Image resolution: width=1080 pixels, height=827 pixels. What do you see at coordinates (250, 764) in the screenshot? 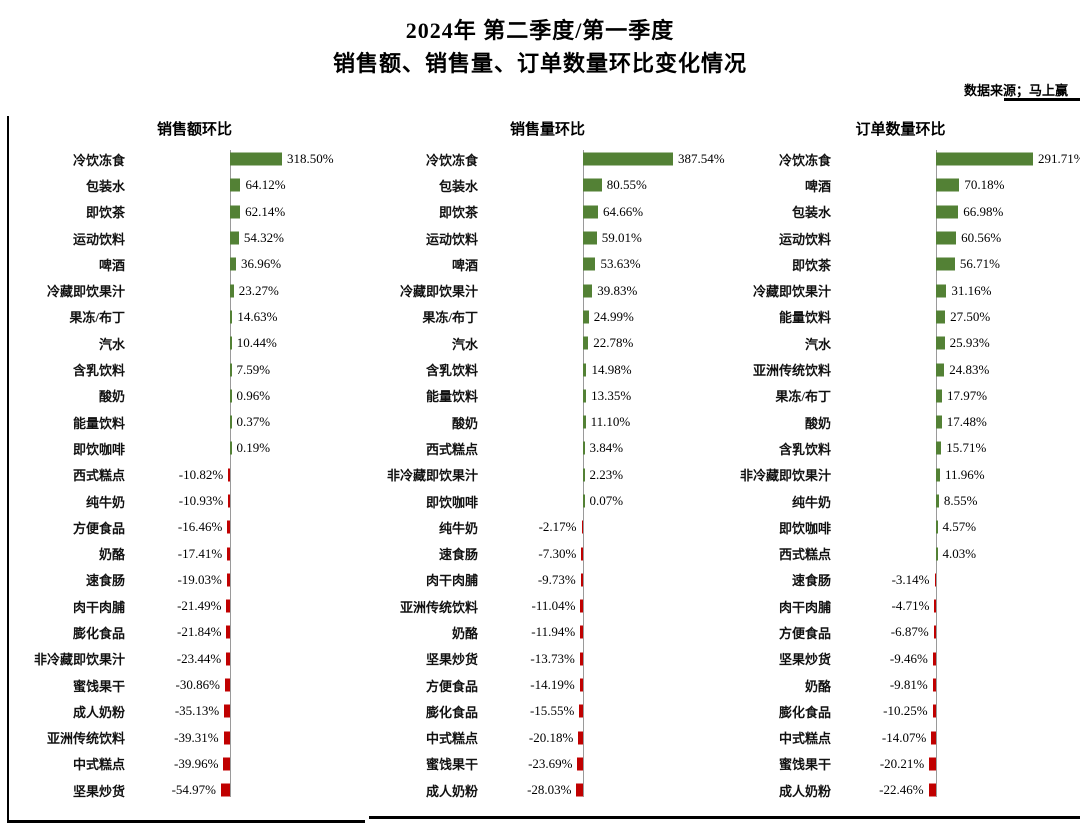
I see `bar-plot: -39.96%` at bounding box center [250, 764].